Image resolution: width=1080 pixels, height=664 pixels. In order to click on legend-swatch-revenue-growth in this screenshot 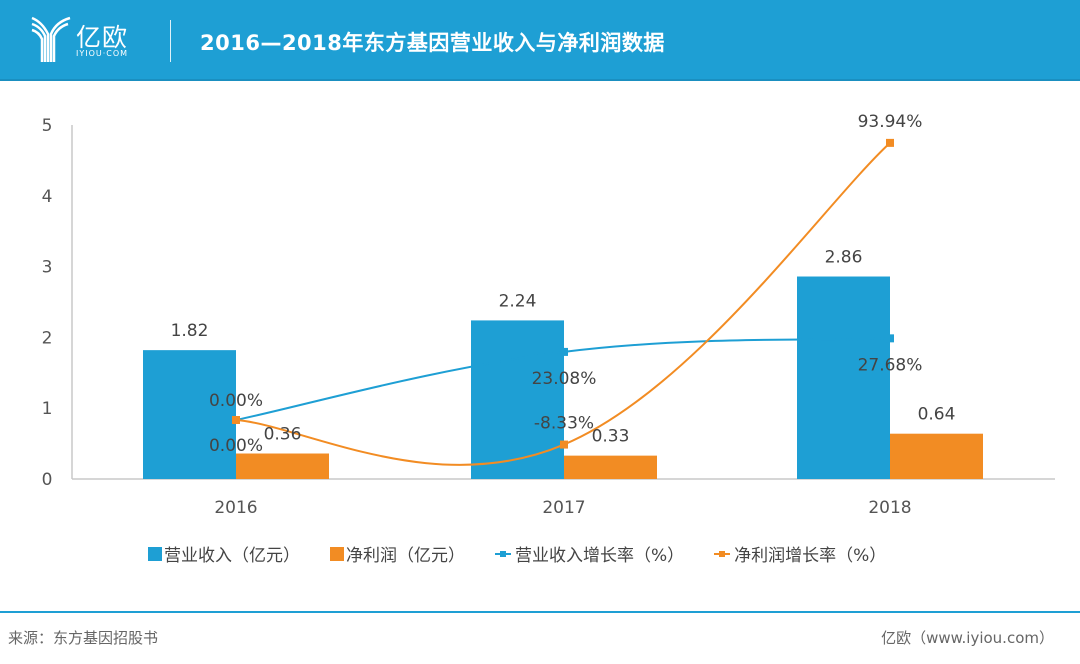, I will do `click(503, 554)`.